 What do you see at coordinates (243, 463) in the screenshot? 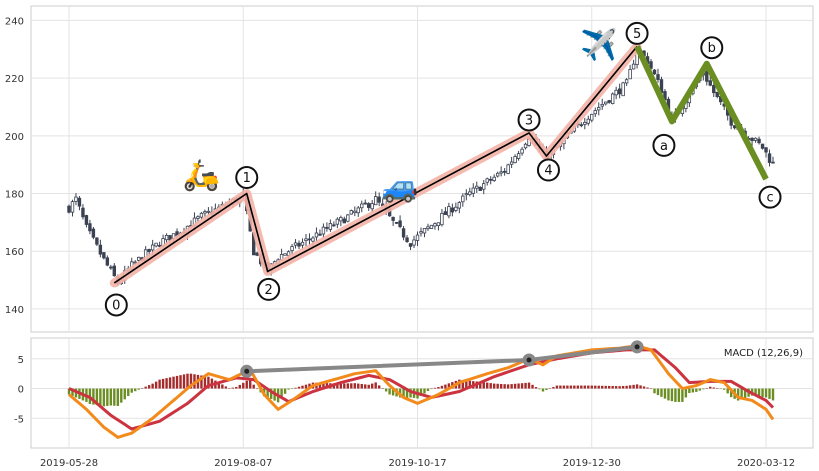
I see `x-tick-label: 2019-08-07` at bounding box center [243, 463].